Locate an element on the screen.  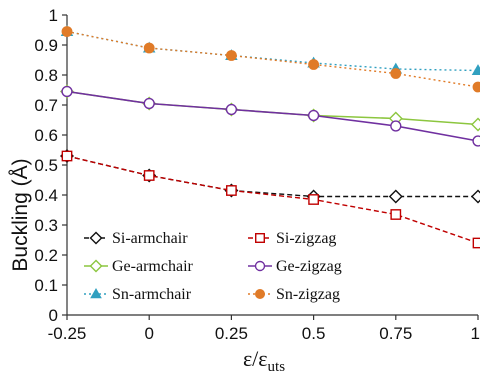
legend-item: Sn-zigzag is located at coordinates (294, 294).